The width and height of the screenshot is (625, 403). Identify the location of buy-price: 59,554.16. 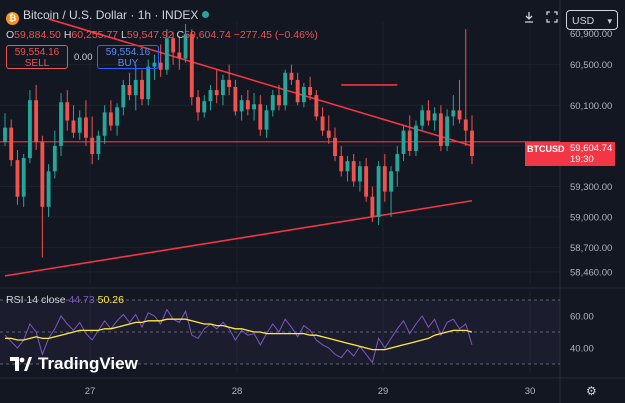
(128, 52).